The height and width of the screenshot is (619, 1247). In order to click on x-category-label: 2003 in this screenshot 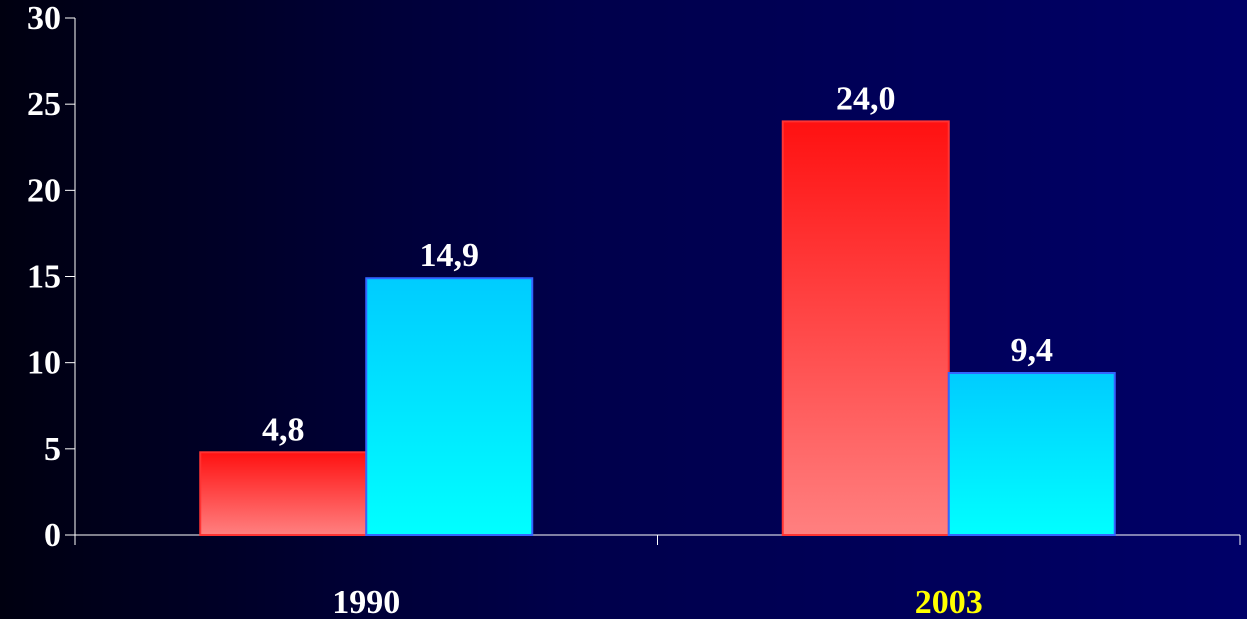, I will do `click(949, 601)`.